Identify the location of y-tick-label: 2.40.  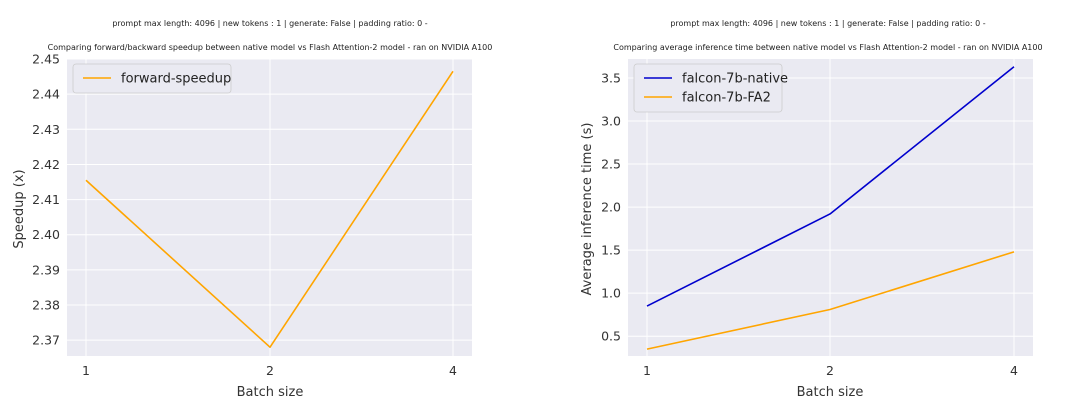
(46, 234).